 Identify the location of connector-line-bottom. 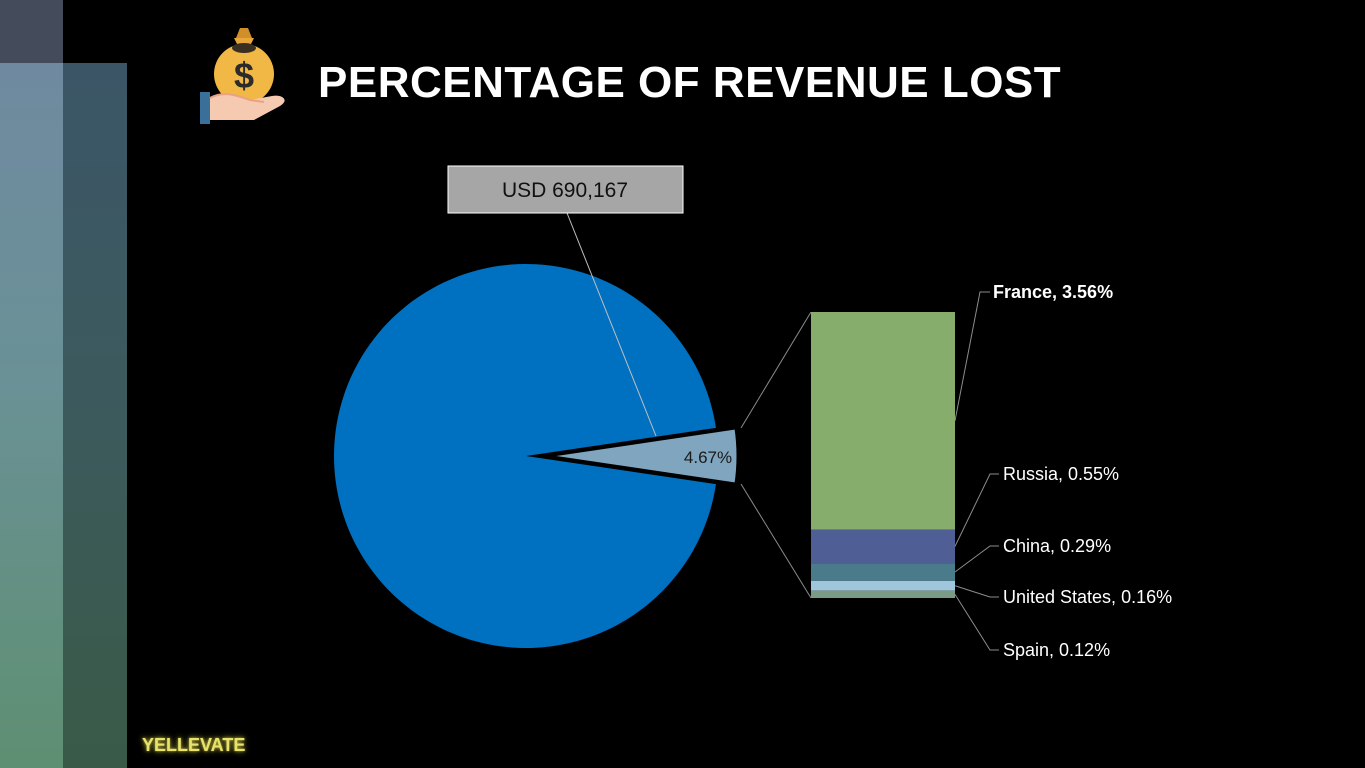
(776, 541).